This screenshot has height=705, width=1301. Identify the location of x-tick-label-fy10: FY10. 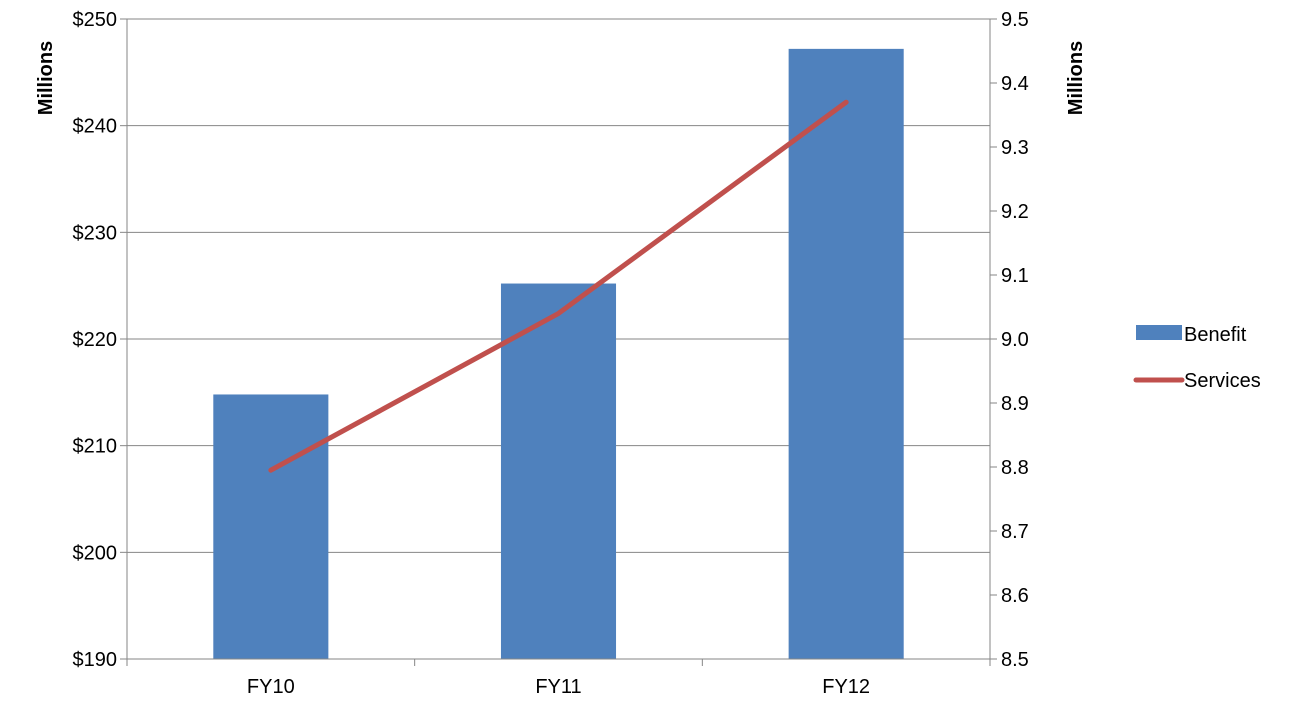
(271, 687).